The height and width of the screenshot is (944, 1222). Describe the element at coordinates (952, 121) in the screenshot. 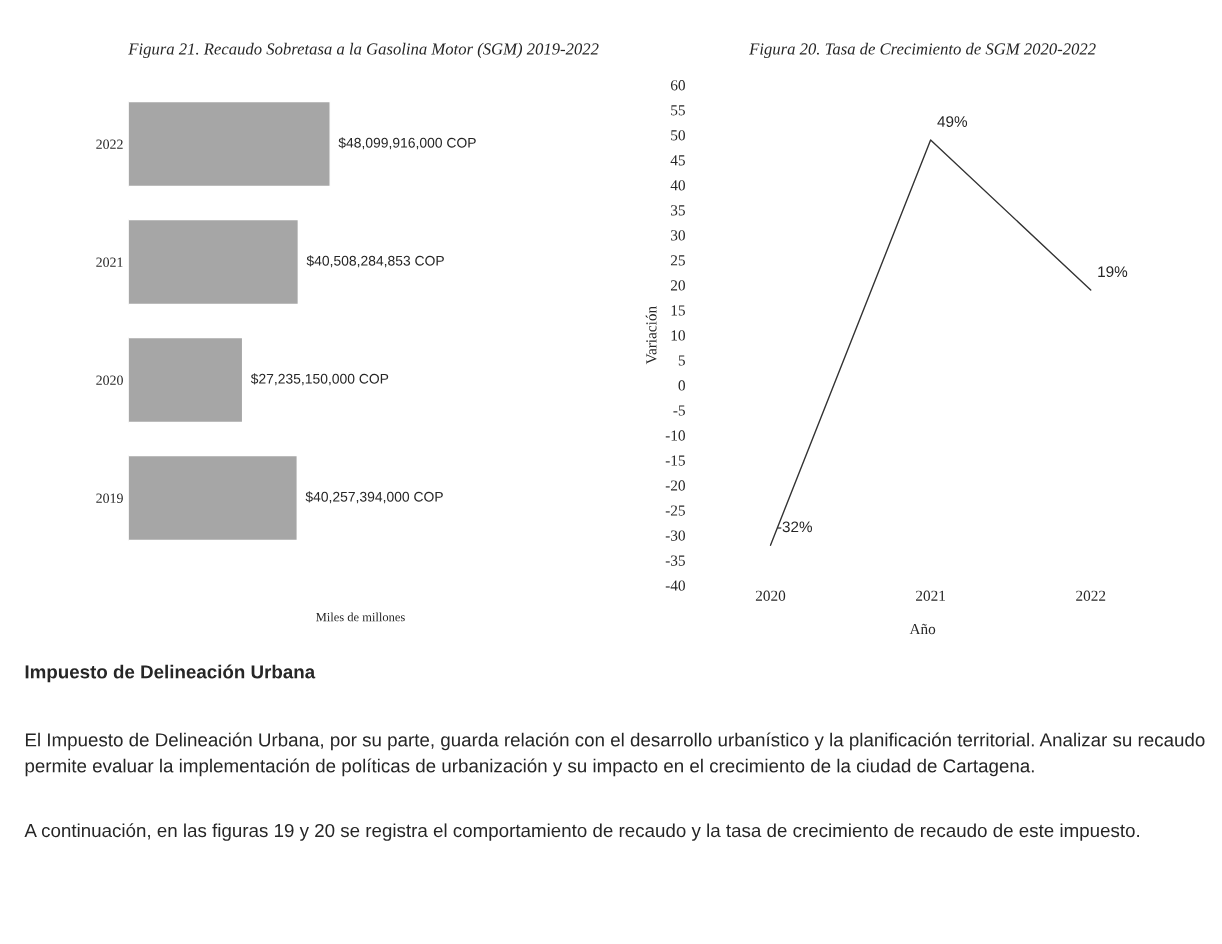

I see `data-label: 49%` at that location.